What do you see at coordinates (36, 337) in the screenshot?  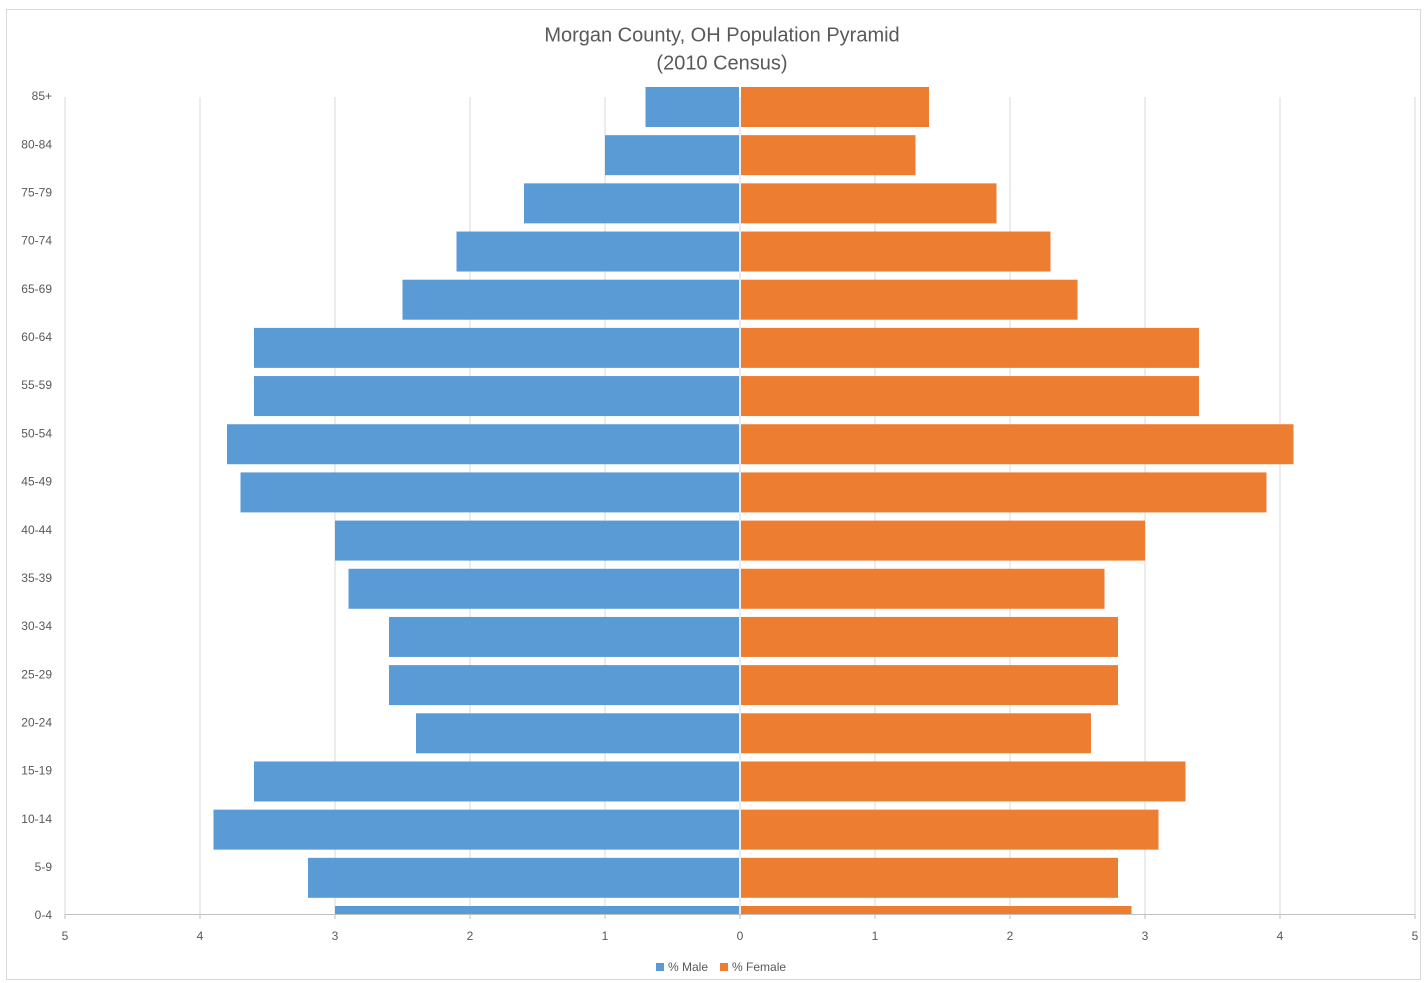 I see `y-tick-label: 60-64` at bounding box center [36, 337].